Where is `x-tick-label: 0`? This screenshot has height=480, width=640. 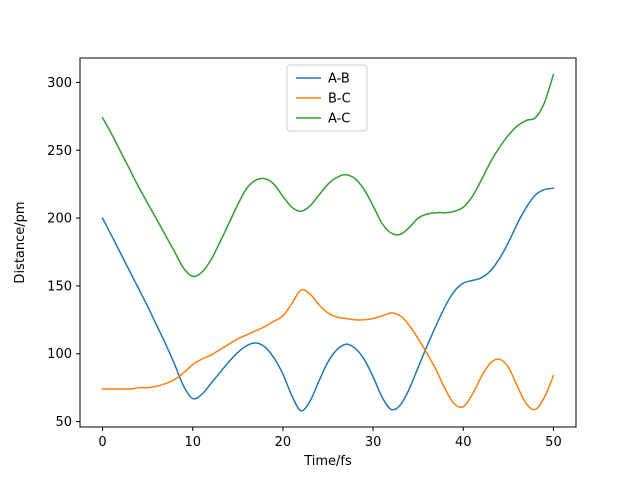 x-tick-label: 0 is located at coordinates (102, 442).